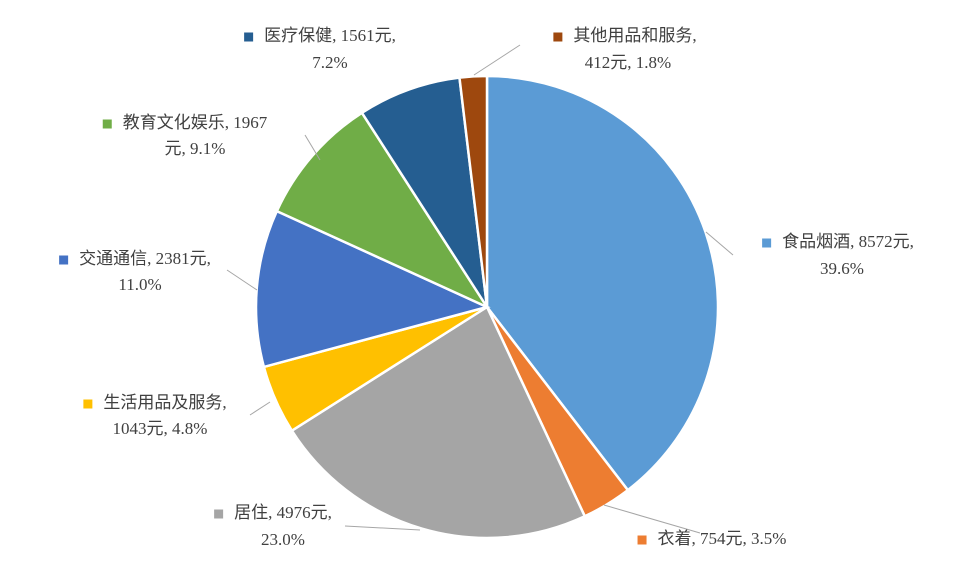 The width and height of the screenshot is (965, 574). Describe the element at coordinates (160, 428) in the screenshot. I see `data-label: 1043元, 4.8%` at that location.